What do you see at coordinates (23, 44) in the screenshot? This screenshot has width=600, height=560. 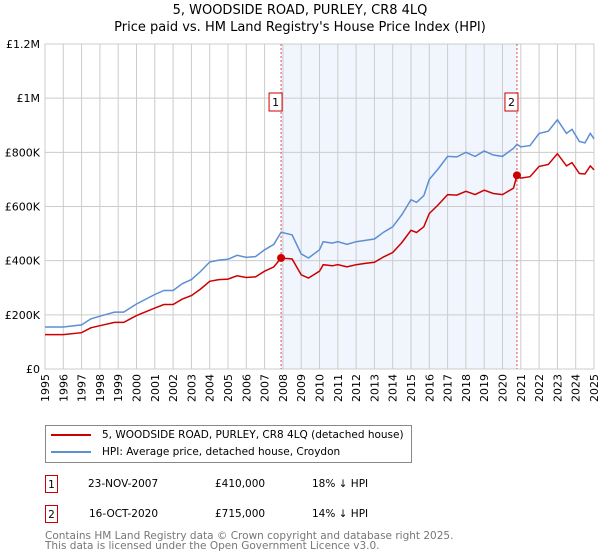 I see `y-tick-label: £1.2M` at bounding box center [23, 44].